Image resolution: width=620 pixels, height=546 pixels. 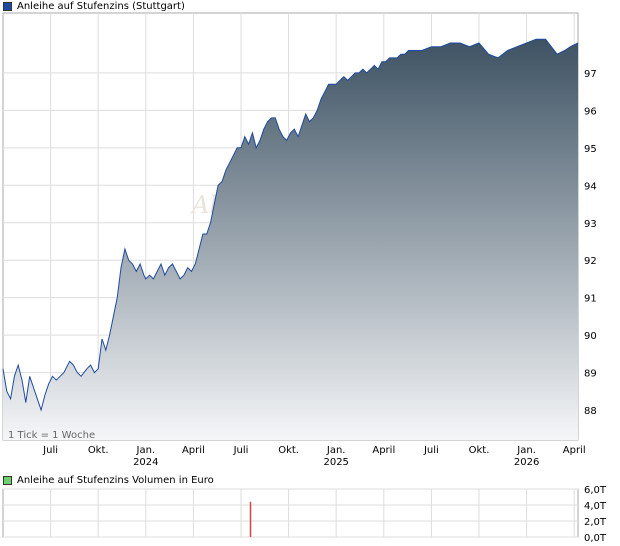 What do you see at coordinates (145, 462) in the screenshot?
I see `x-year-label: 2024` at bounding box center [145, 462].